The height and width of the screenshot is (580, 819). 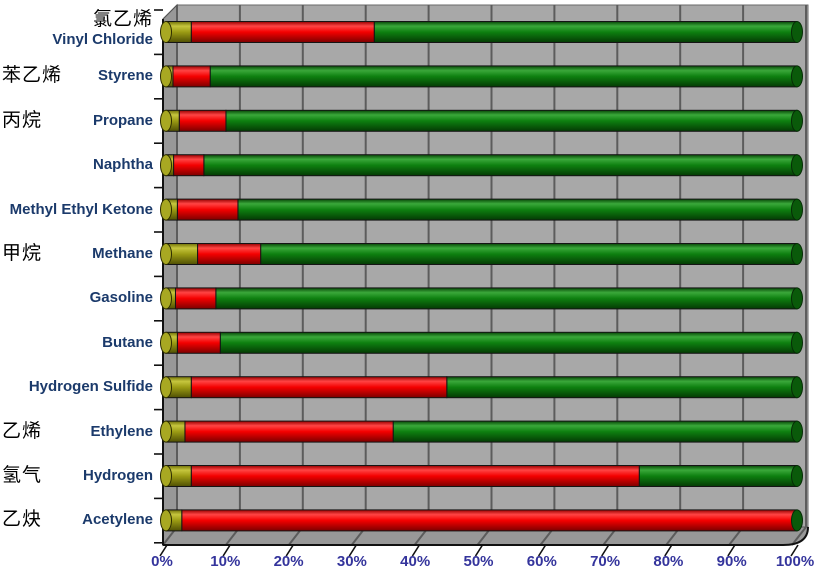 I want to click on x-tick-label-100-: 100%, so click(x=795, y=561).